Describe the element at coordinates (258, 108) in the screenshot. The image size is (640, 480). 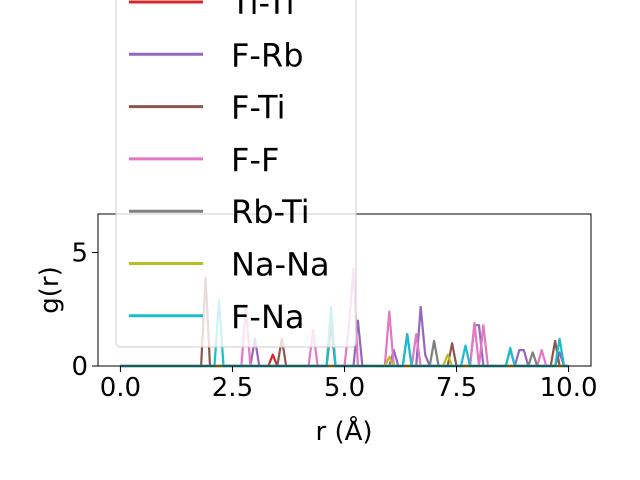
I see `legend-label: F-Ti` at that location.